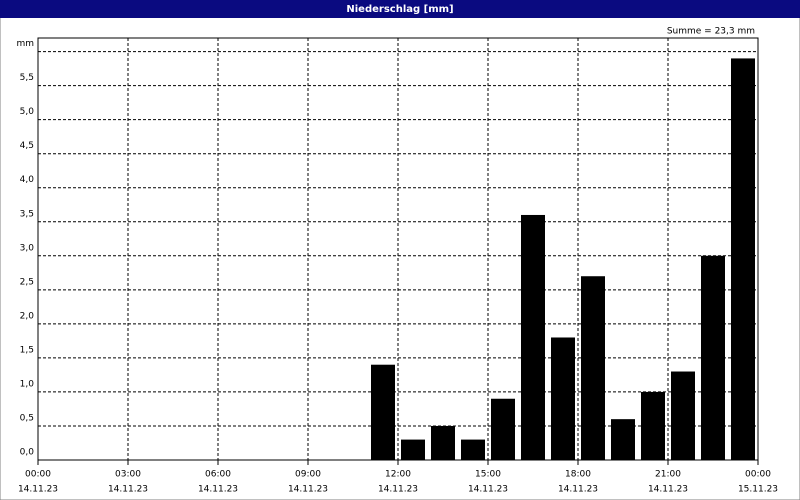 The image size is (800, 500). I want to click on y-tick-label: 4,5, so click(27, 146).